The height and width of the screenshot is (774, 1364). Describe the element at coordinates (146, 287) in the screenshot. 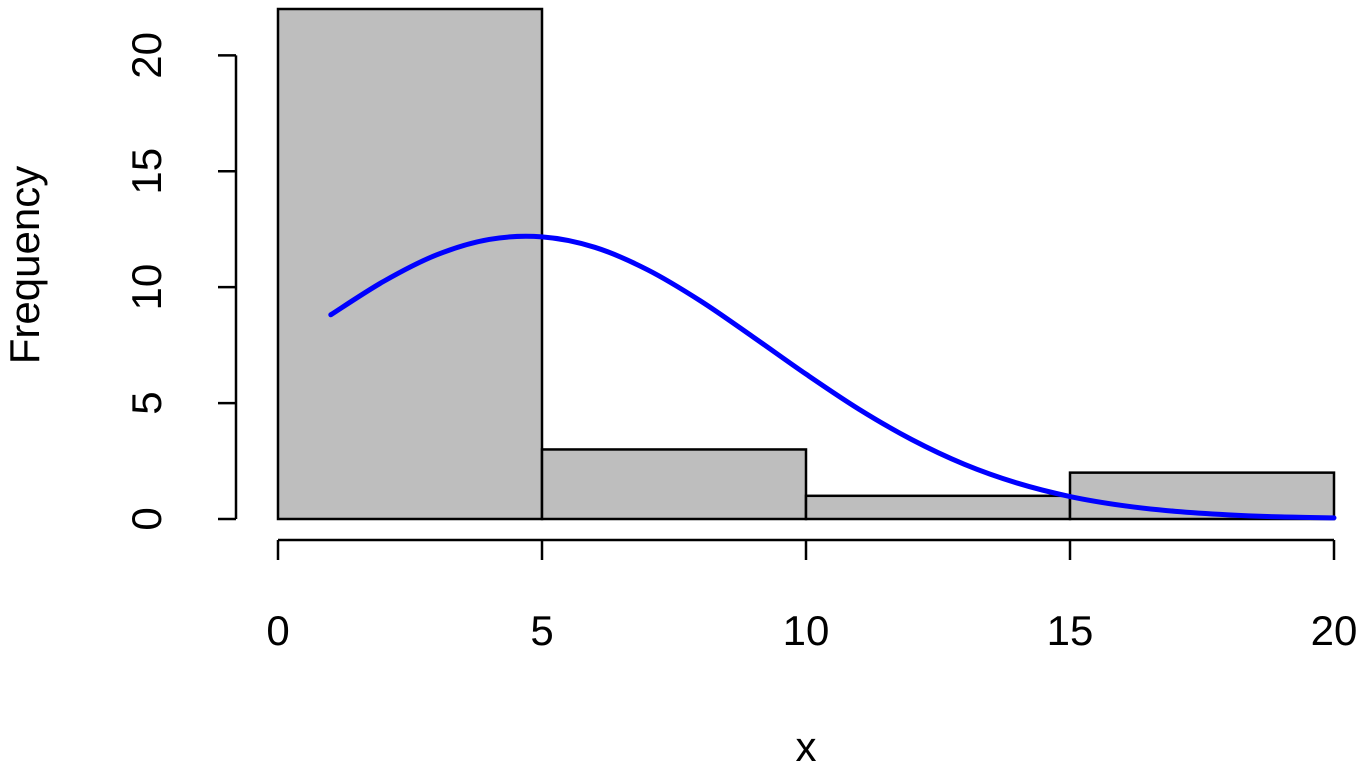

I see `y-tick-label: 10` at that location.